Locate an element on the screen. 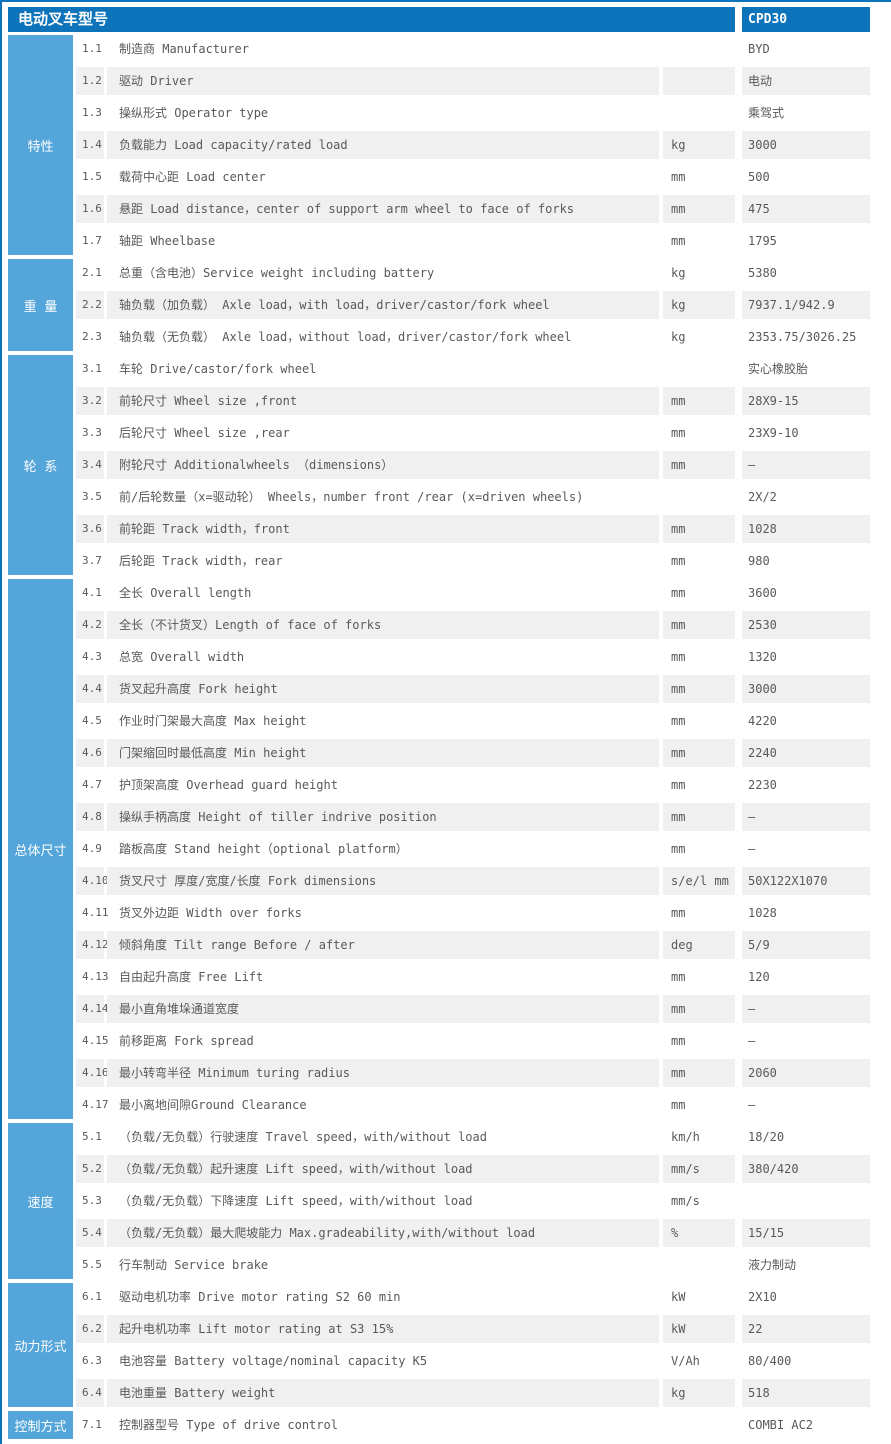 Image resolution: width=891 pixels, height=1444 pixels. row-value: BYD is located at coordinates (759, 49).